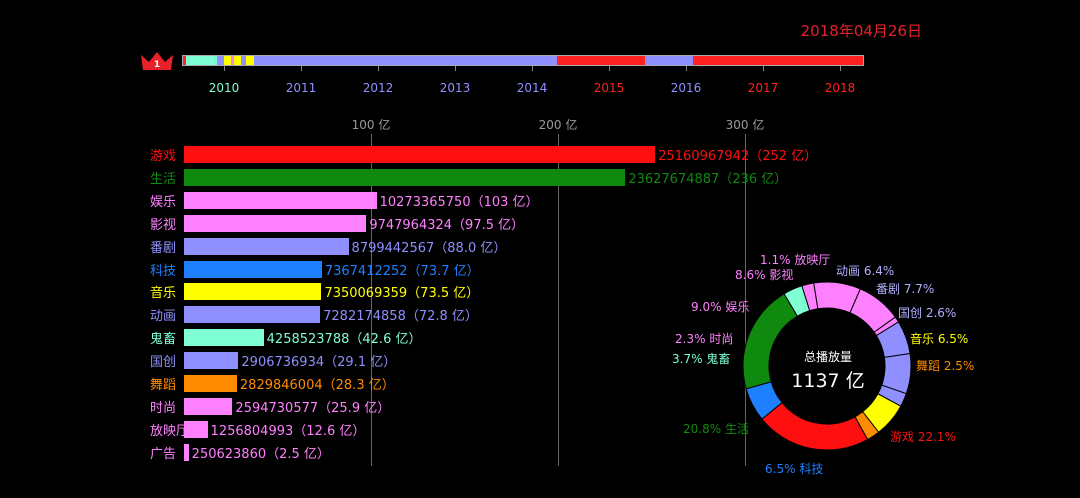 This screenshot has height=498, width=1080. What do you see at coordinates (745, 125) in the screenshot?
I see `x-tick-label: 300 亿` at bounding box center [745, 125].